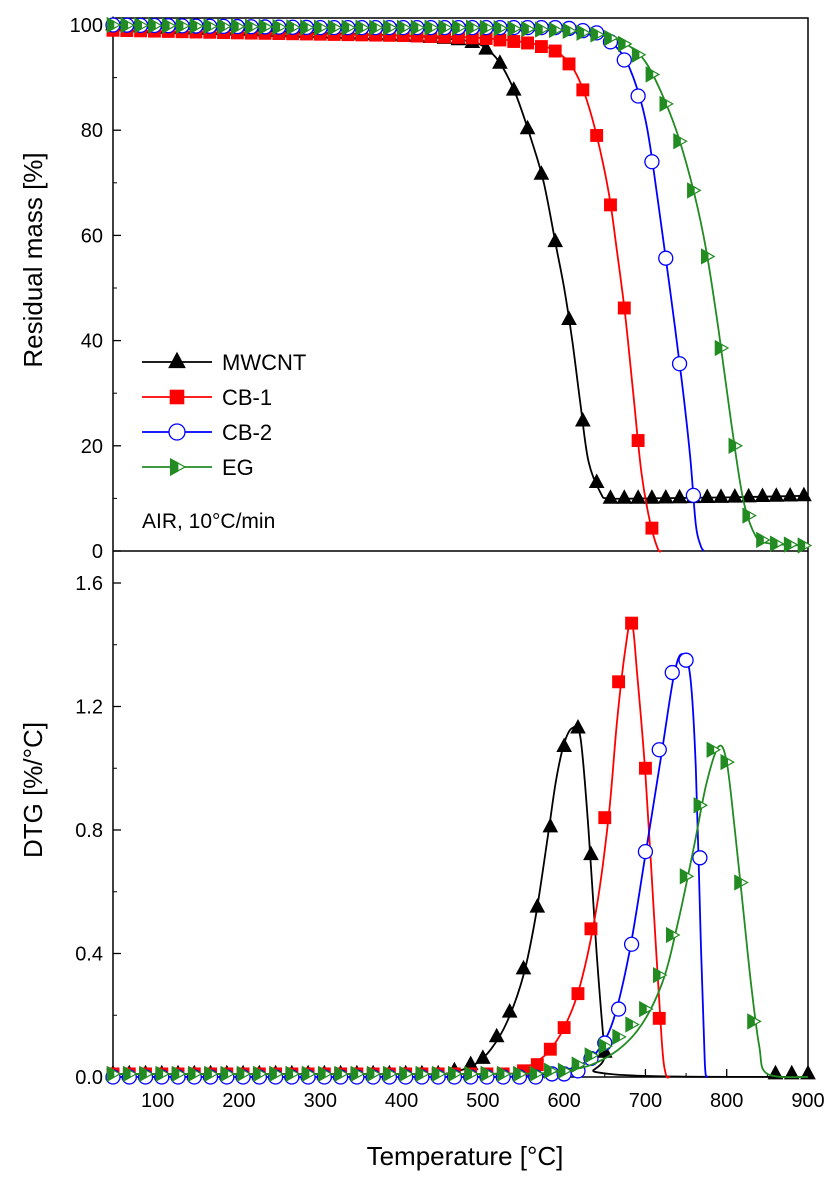 This screenshot has width=830, height=1189. I want to click on y-axis-title-dtg: DTG [%/°C], so click(33, 790).